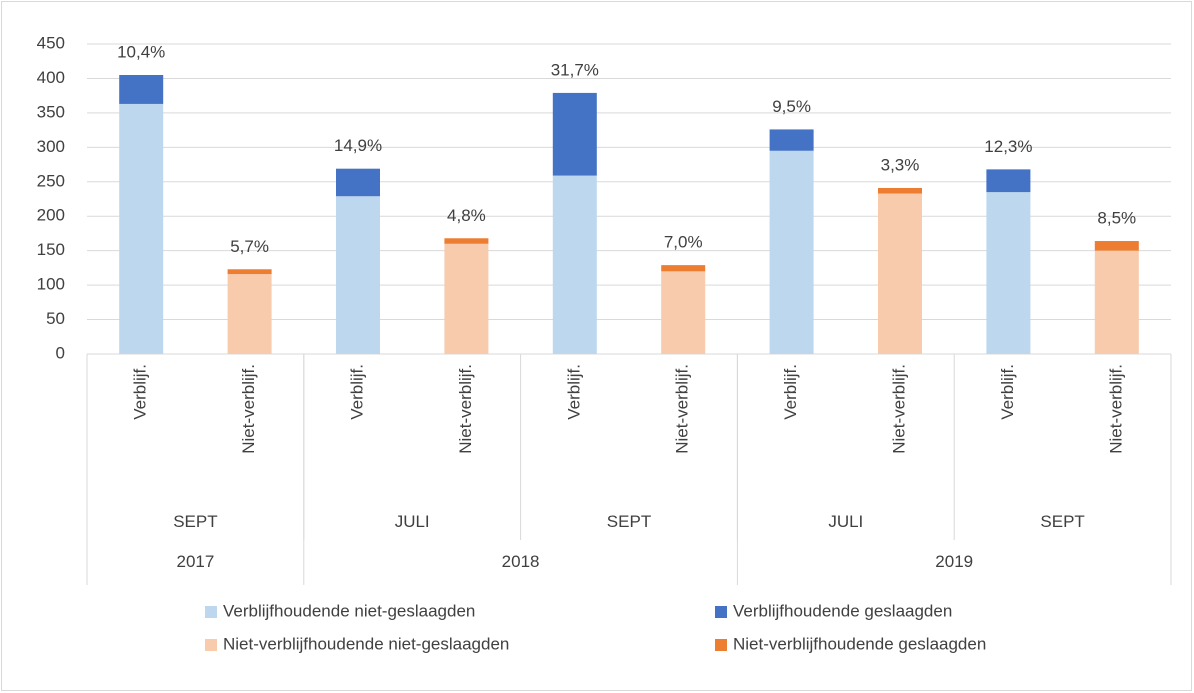 This screenshot has width=1194, height=693. What do you see at coordinates (51, 42) in the screenshot?
I see `y-tick-label: 450` at bounding box center [51, 42].